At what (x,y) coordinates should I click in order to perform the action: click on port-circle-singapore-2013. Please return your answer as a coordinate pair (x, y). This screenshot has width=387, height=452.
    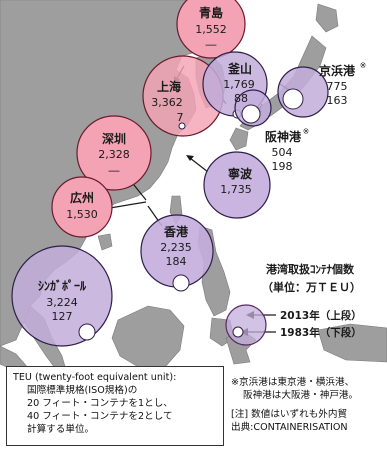
    Looking at the image, I should click on (62, 296).